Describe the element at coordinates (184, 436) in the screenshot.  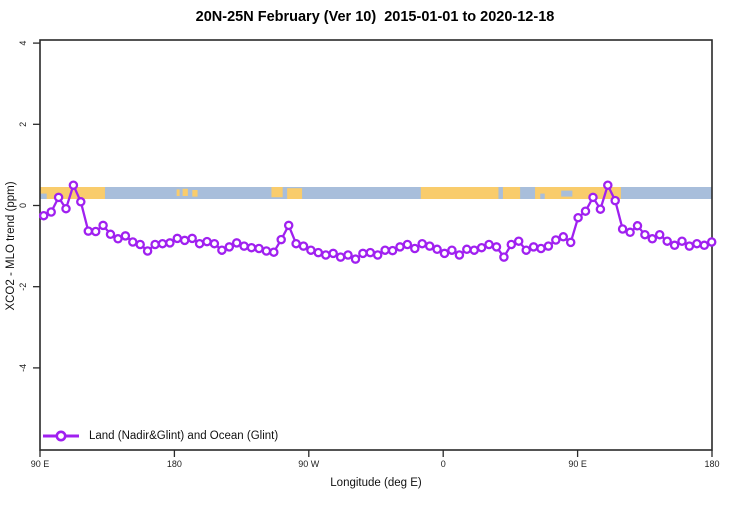
I see `legend-label: Land (Nadir&Glint) and Ocean (Glint)` at that location.